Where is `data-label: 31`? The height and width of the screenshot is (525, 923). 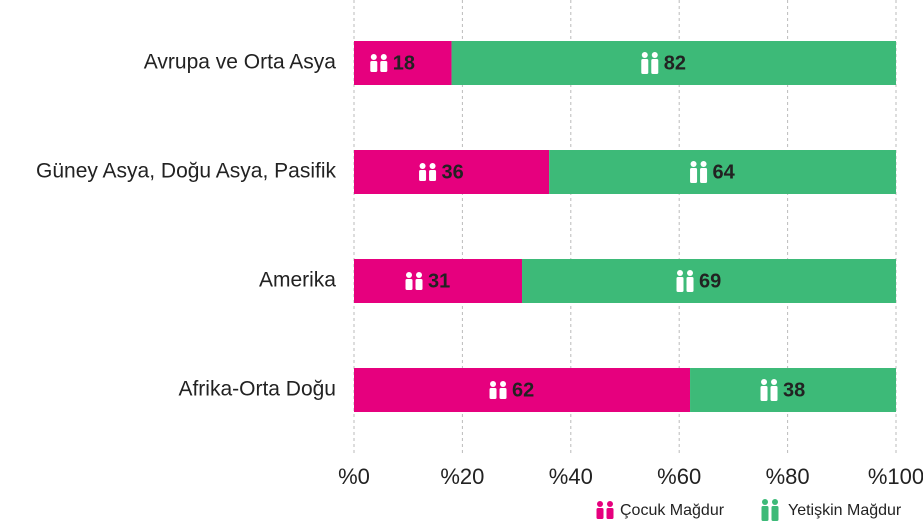 data-label: 31 is located at coordinates (439, 281).